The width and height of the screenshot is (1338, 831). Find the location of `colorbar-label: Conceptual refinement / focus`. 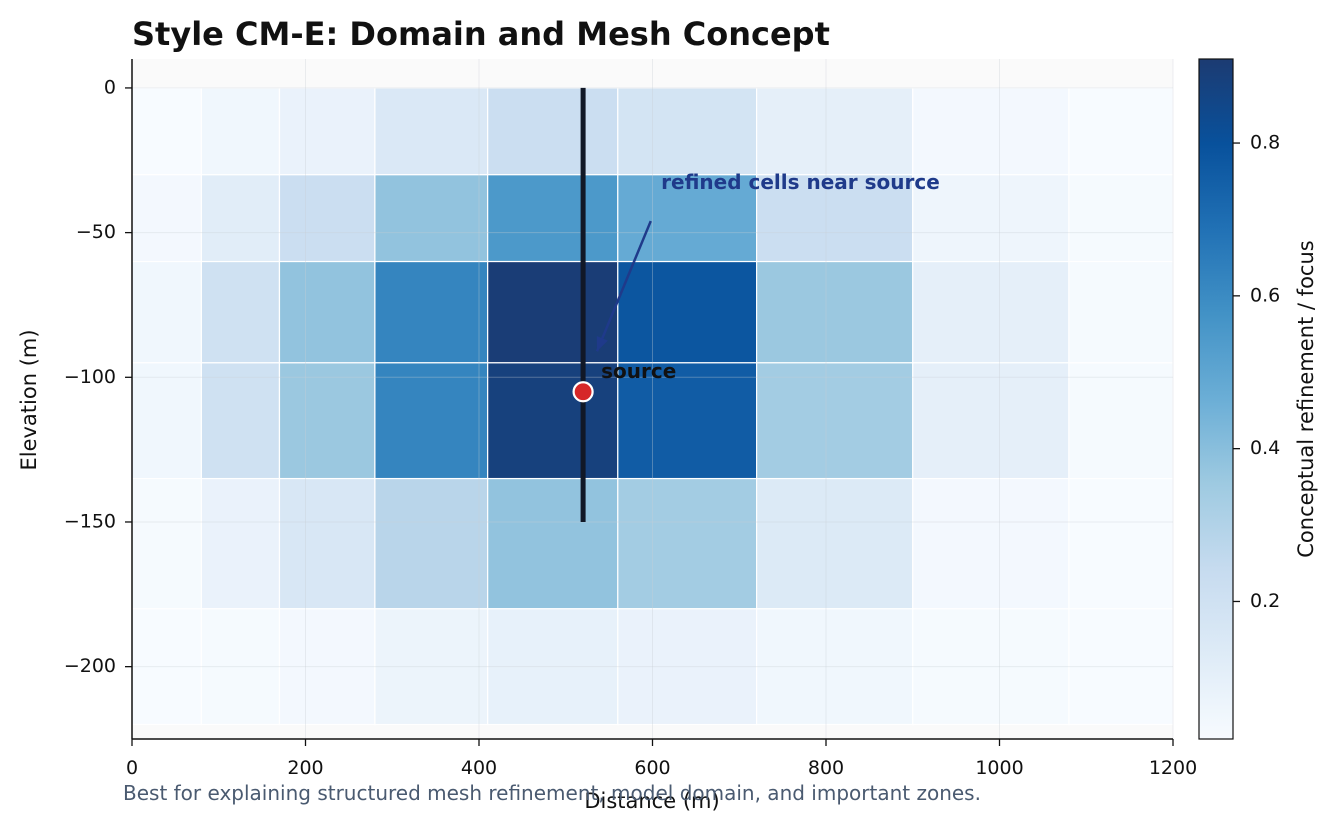

colorbar-label: Conceptual refinement / focus is located at coordinates (1306, 398).